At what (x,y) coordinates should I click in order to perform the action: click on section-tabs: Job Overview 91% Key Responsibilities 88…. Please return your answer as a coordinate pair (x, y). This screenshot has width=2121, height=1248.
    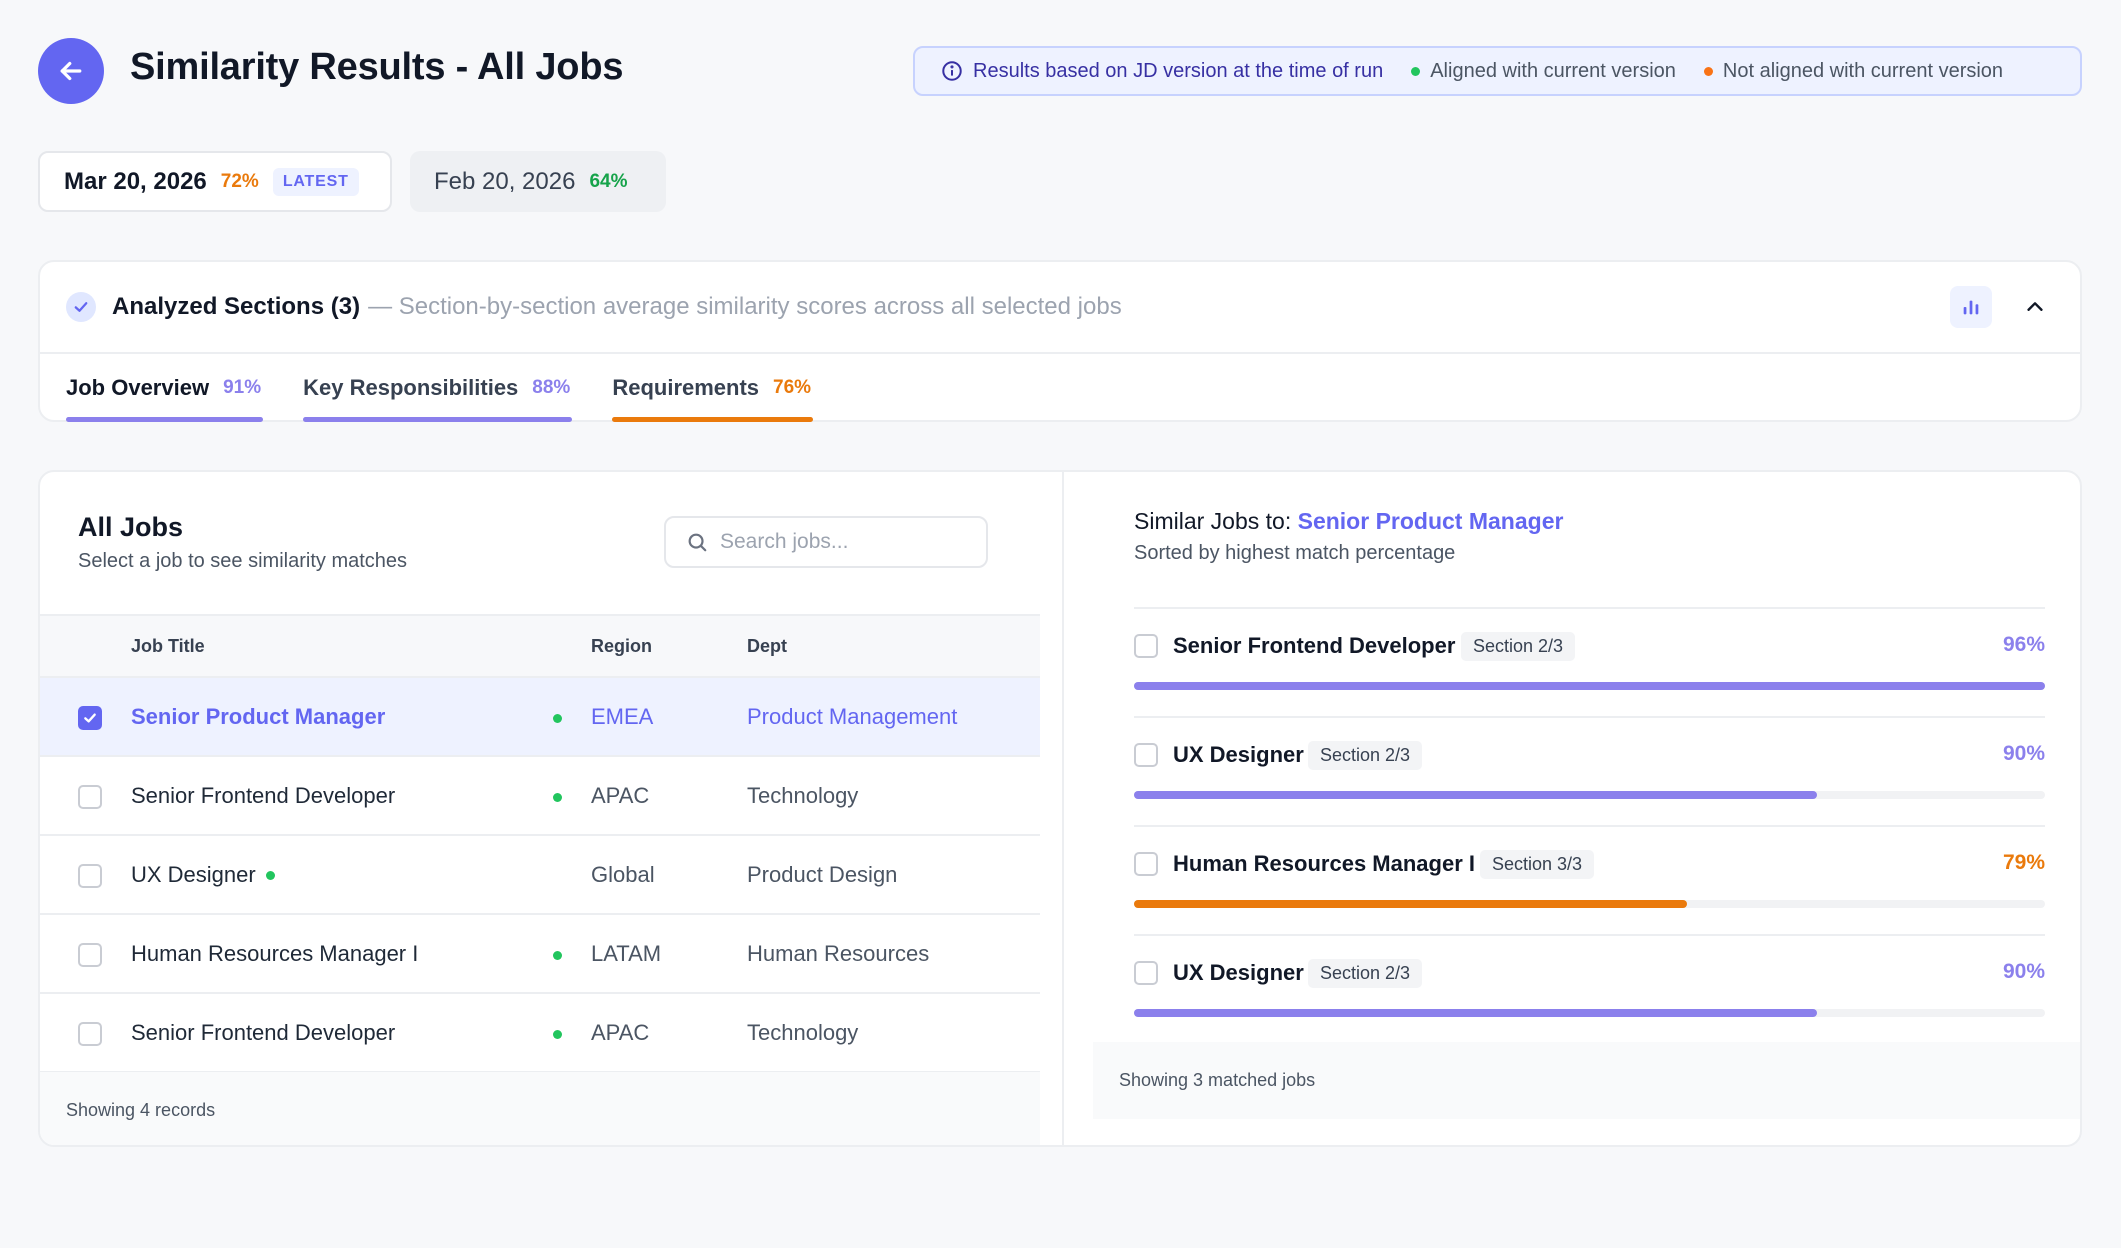
    Looking at the image, I should click on (440, 388).